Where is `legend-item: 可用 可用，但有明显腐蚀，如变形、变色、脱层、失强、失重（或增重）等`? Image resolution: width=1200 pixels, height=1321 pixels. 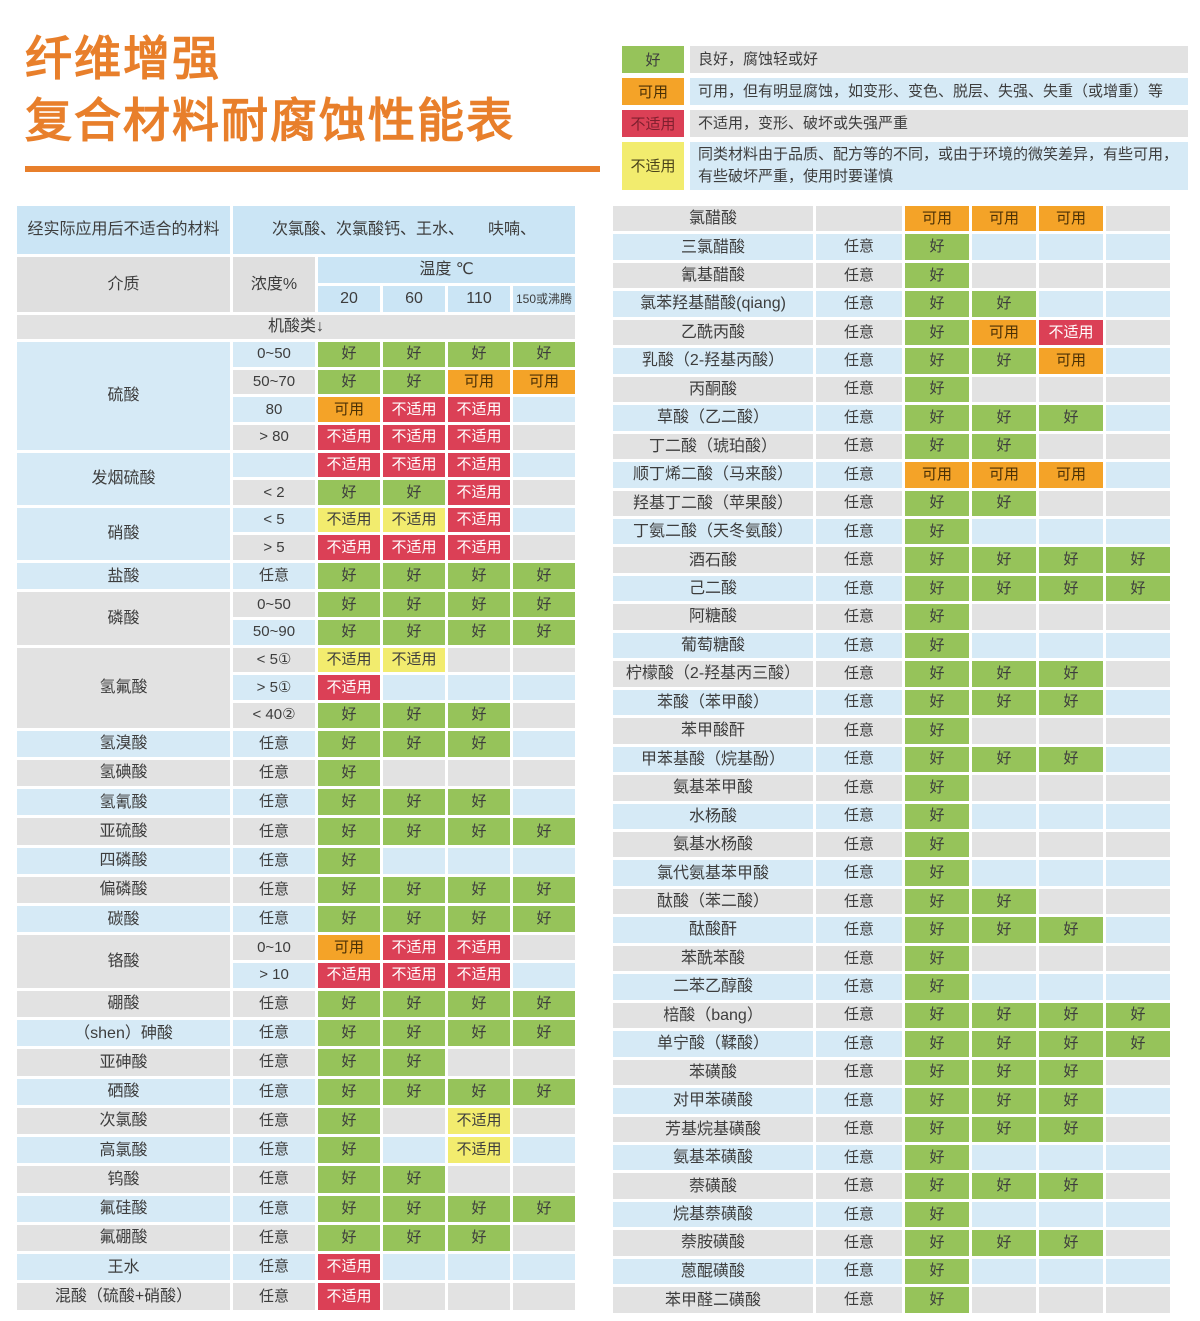 legend-item: 可用 可用，但有明显腐蚀，如变形、变色、脱层、失强、失重（或增重）等 is located at coordinates (905, 91).